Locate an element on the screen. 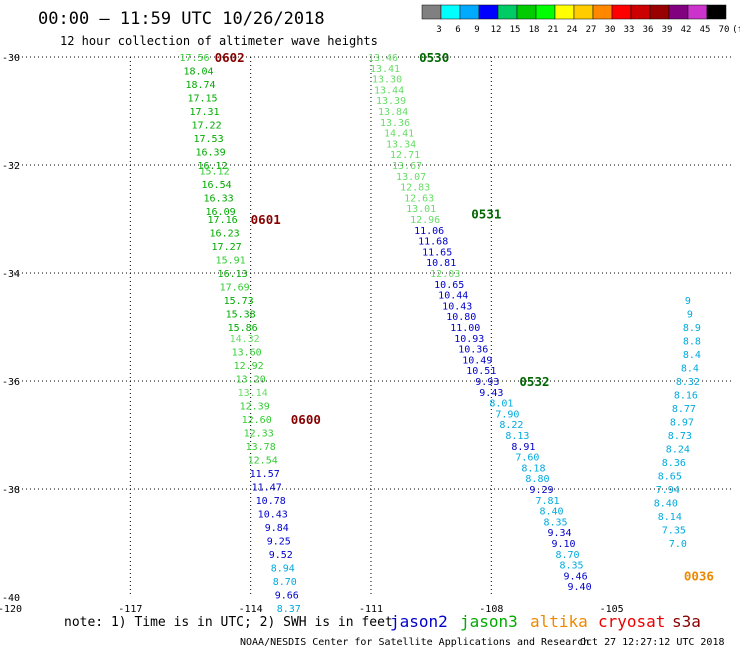 The image size is (740, 650). wave-height-value: 7.94 is located at coordinates (668, 490).